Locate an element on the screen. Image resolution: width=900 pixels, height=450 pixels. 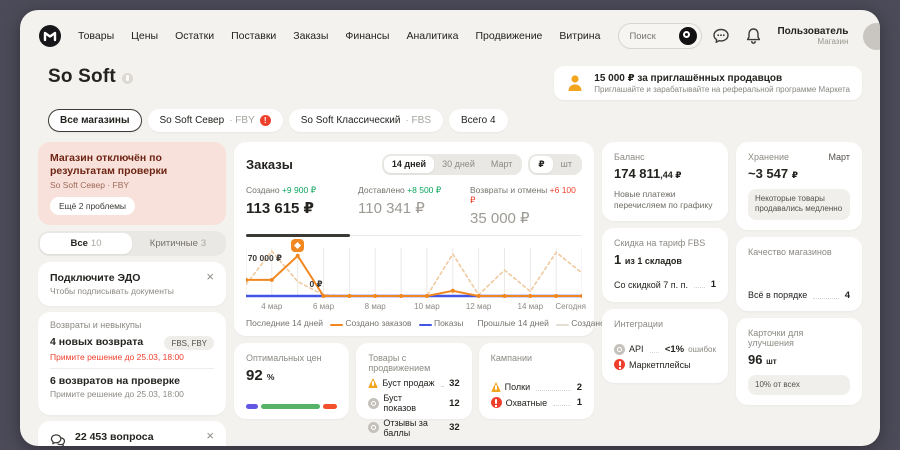
integration-row-api: API <1% ошибок is located at coordinates (665, 349).